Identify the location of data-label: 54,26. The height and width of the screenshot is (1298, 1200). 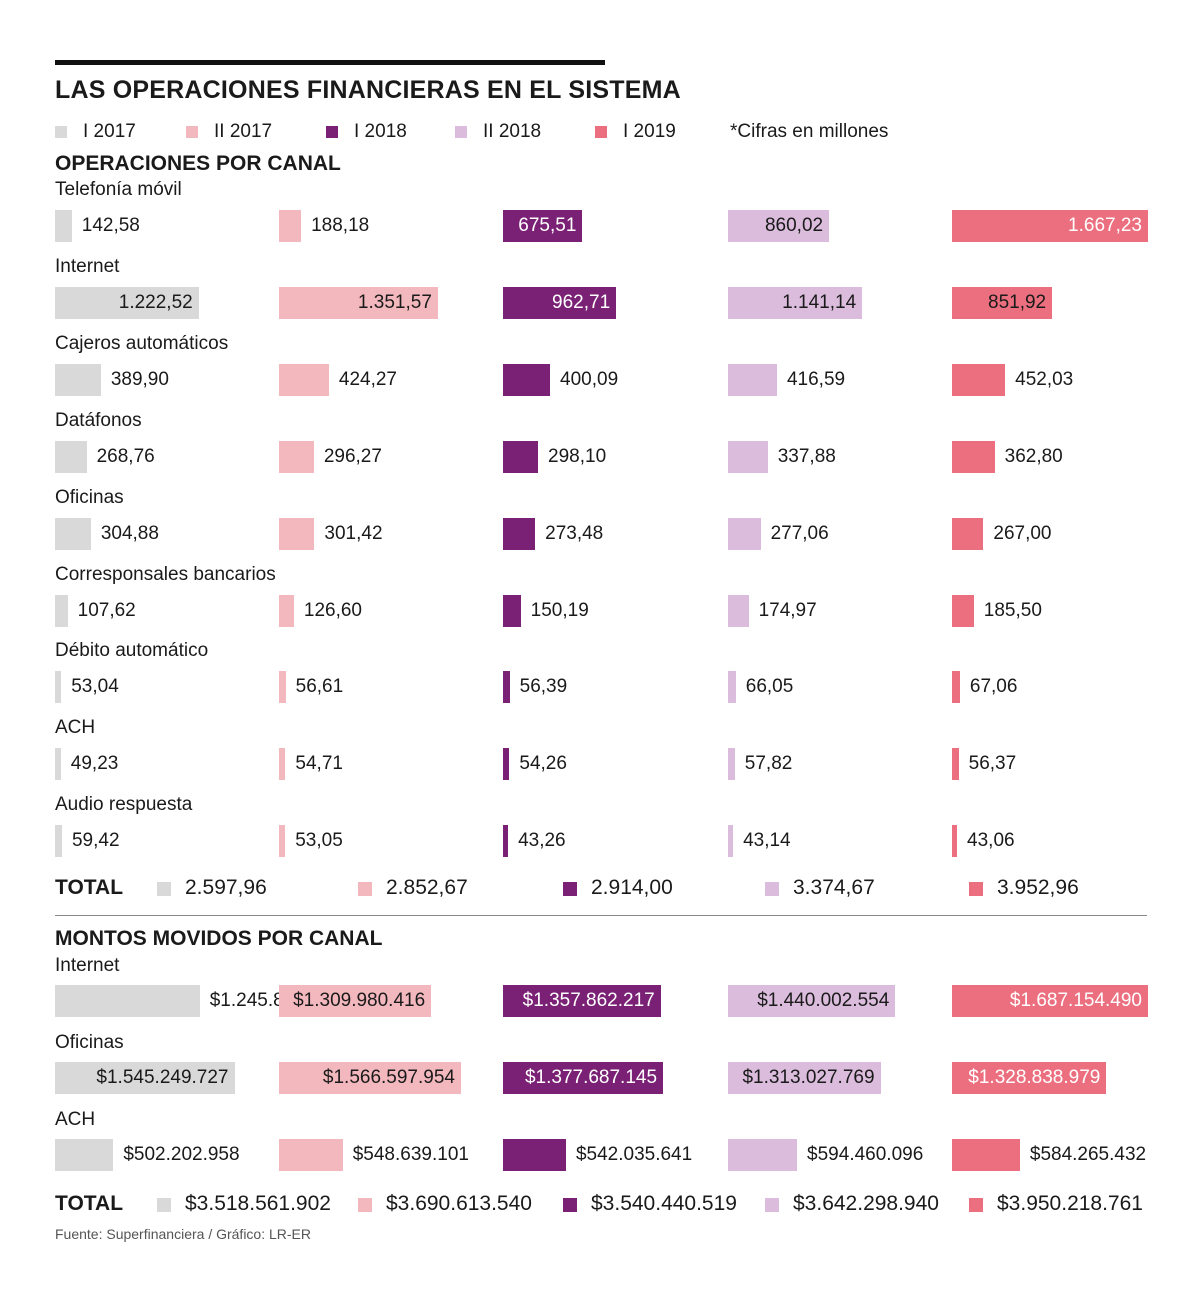
(543, 764).